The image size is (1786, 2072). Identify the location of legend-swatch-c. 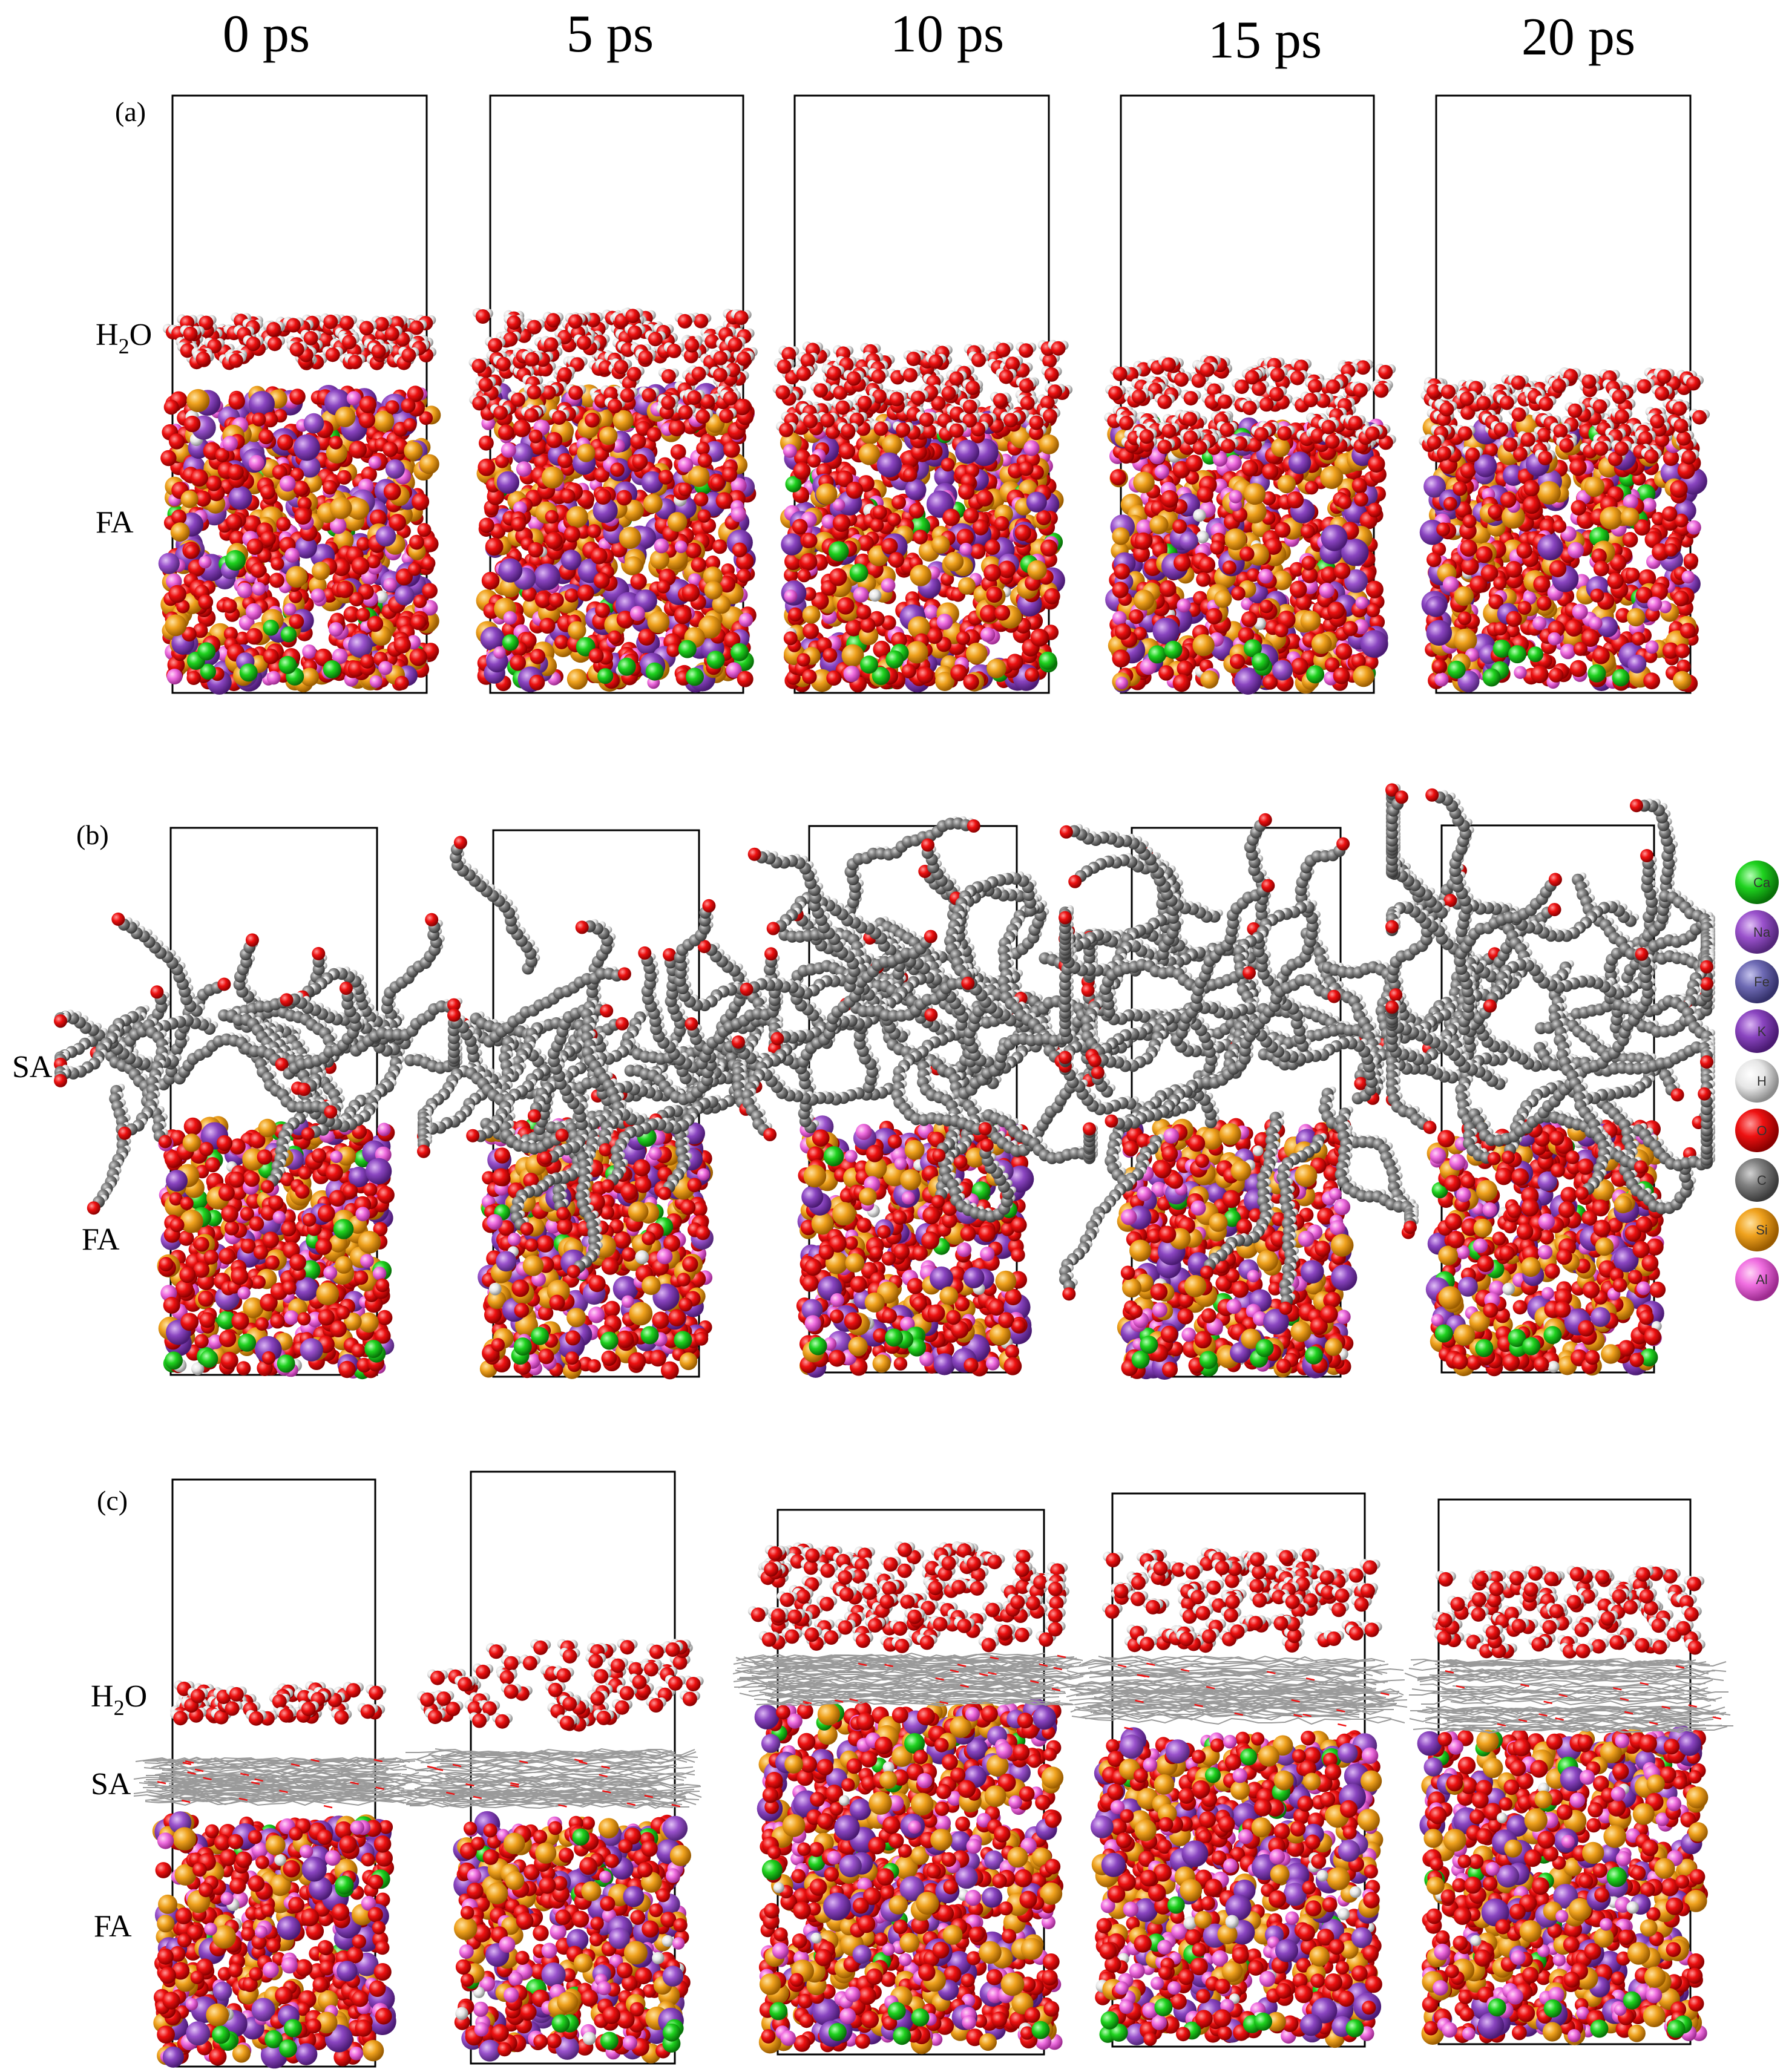
(1757, 1180).